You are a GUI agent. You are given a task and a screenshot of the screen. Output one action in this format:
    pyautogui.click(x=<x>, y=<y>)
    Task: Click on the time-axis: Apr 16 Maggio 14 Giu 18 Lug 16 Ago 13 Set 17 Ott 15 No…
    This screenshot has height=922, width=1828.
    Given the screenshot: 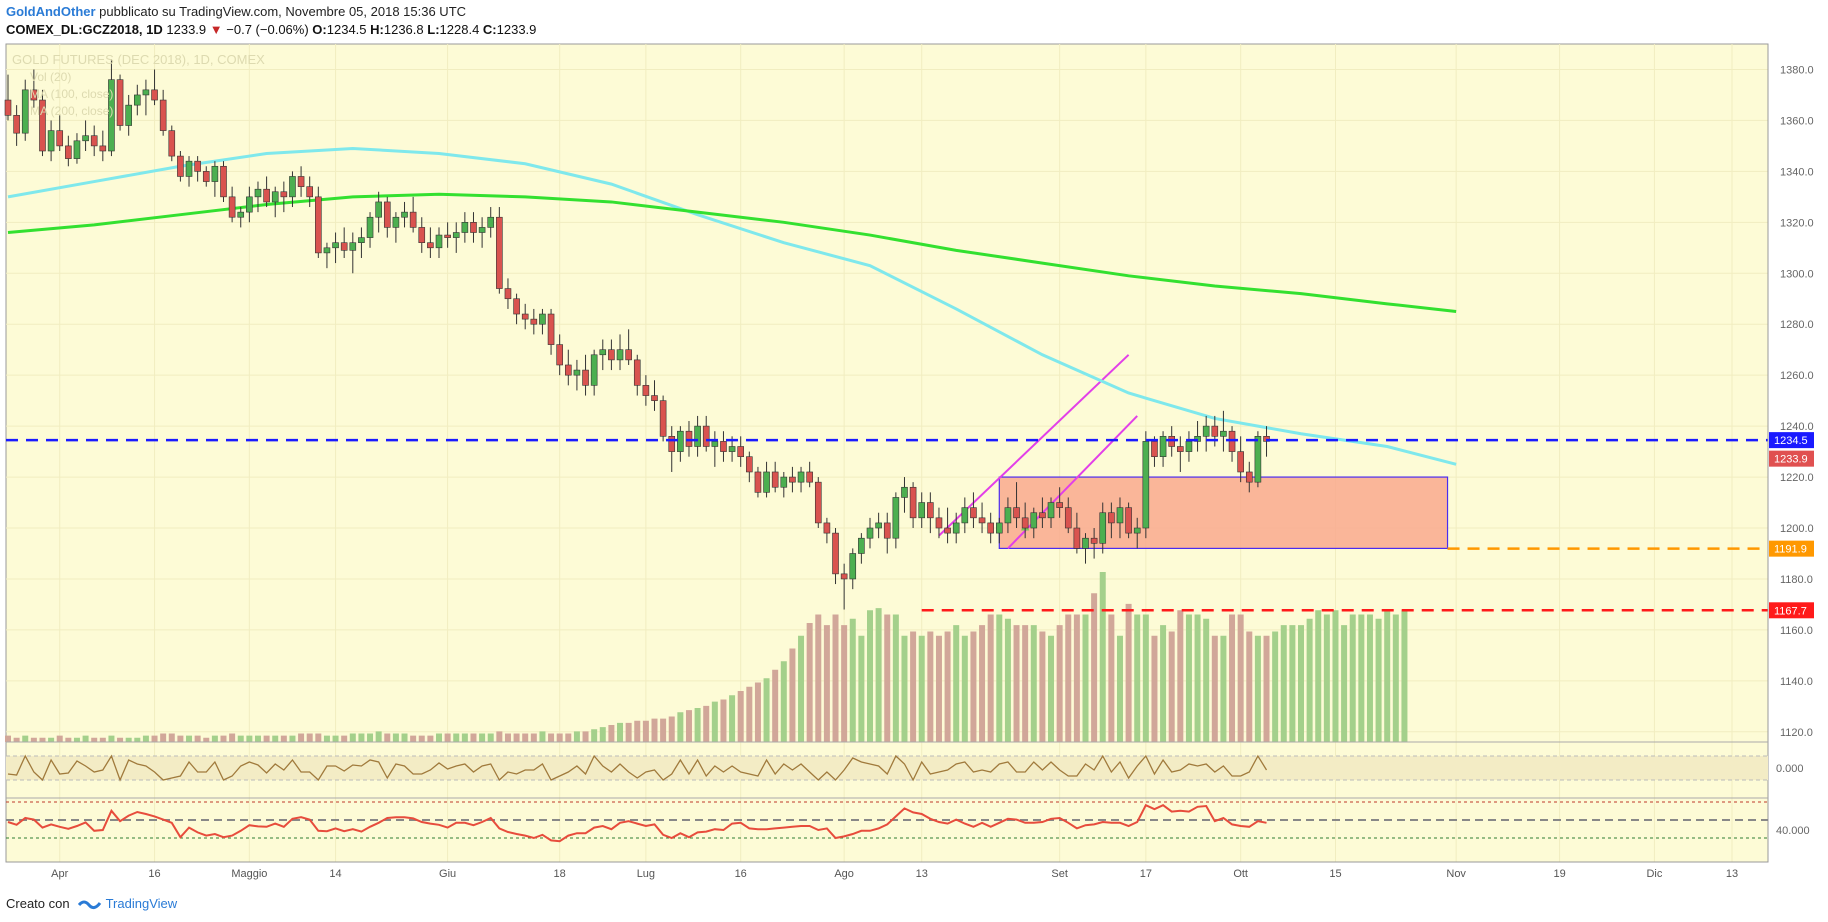 What is the action you would take?
    pyautogui.click(x=894, y=874)
    